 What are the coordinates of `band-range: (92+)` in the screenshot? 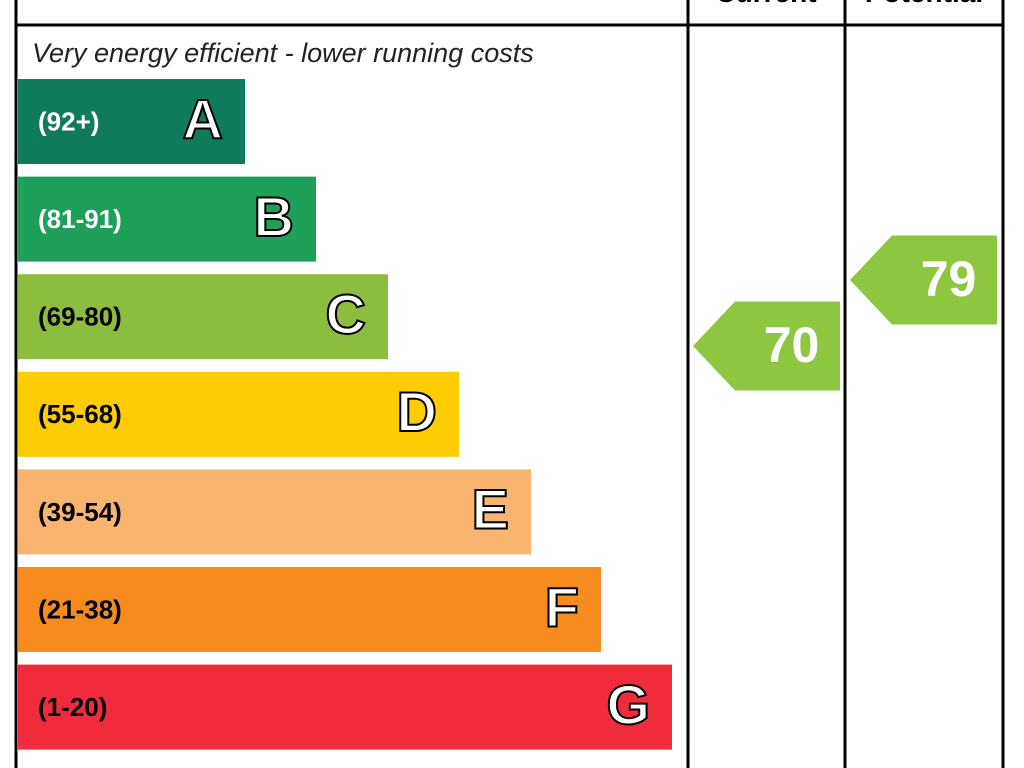 It's located at (68, 121).